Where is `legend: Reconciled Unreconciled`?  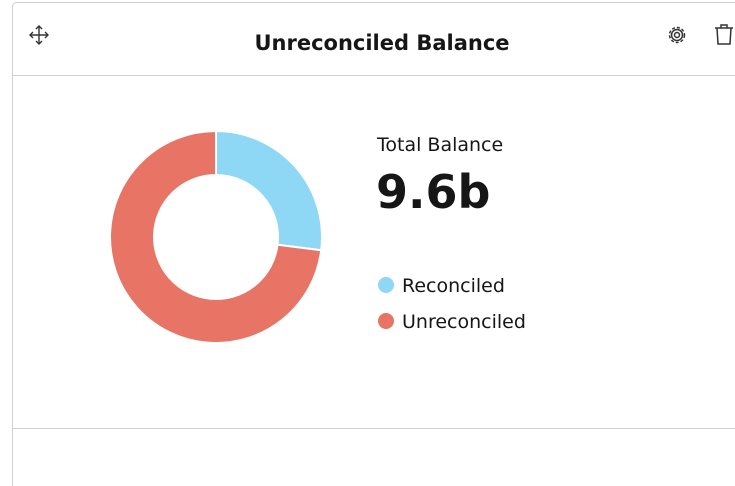
legend: Reconciled Unreconciled is located at coordinates (452, 304).